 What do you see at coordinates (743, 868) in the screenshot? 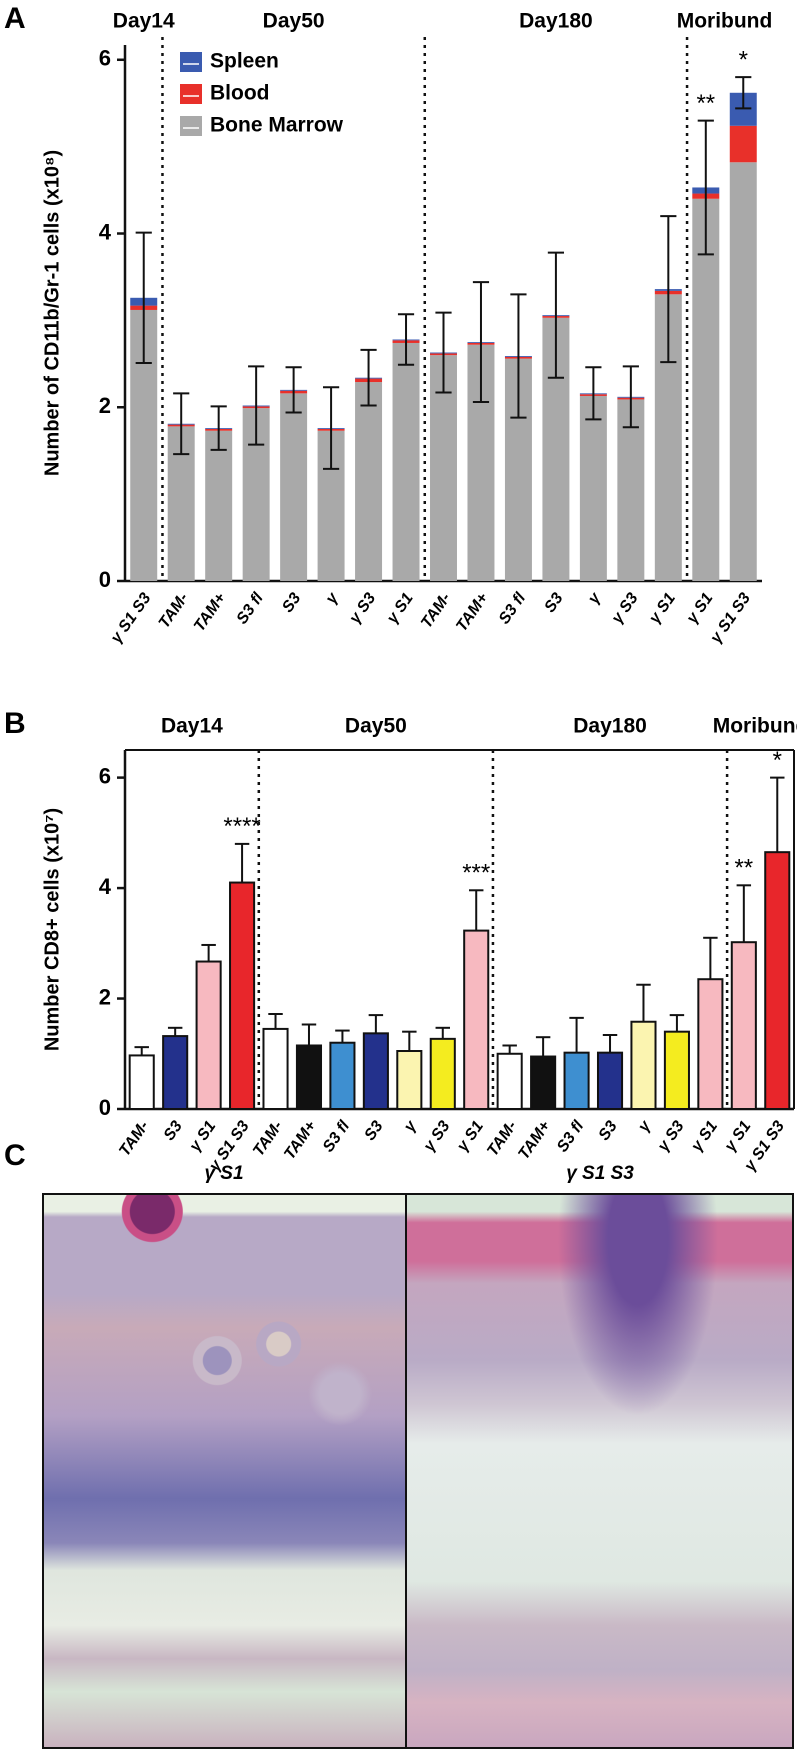
I see `significance-label: **` at bounding box center [743, 868].